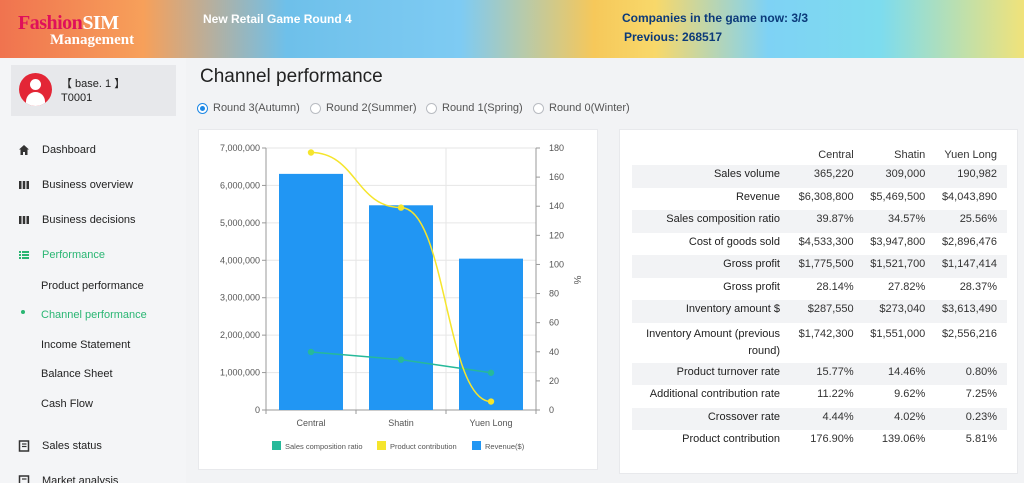 This screenshot has height=483, width=1024. Describe the element at coordinates (556, 206) in the screenshot. I see `y-right-tick-label: 140` at that location.